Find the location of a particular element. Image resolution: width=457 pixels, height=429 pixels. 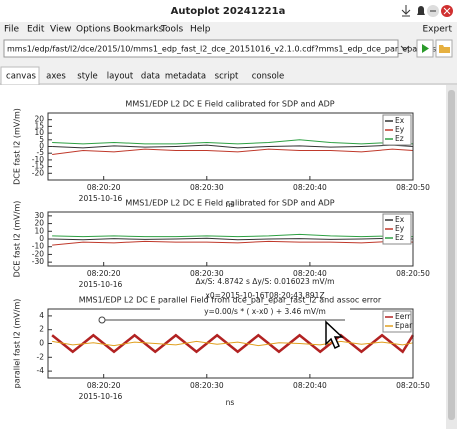

tab: style is located at coordinates (87, 77).